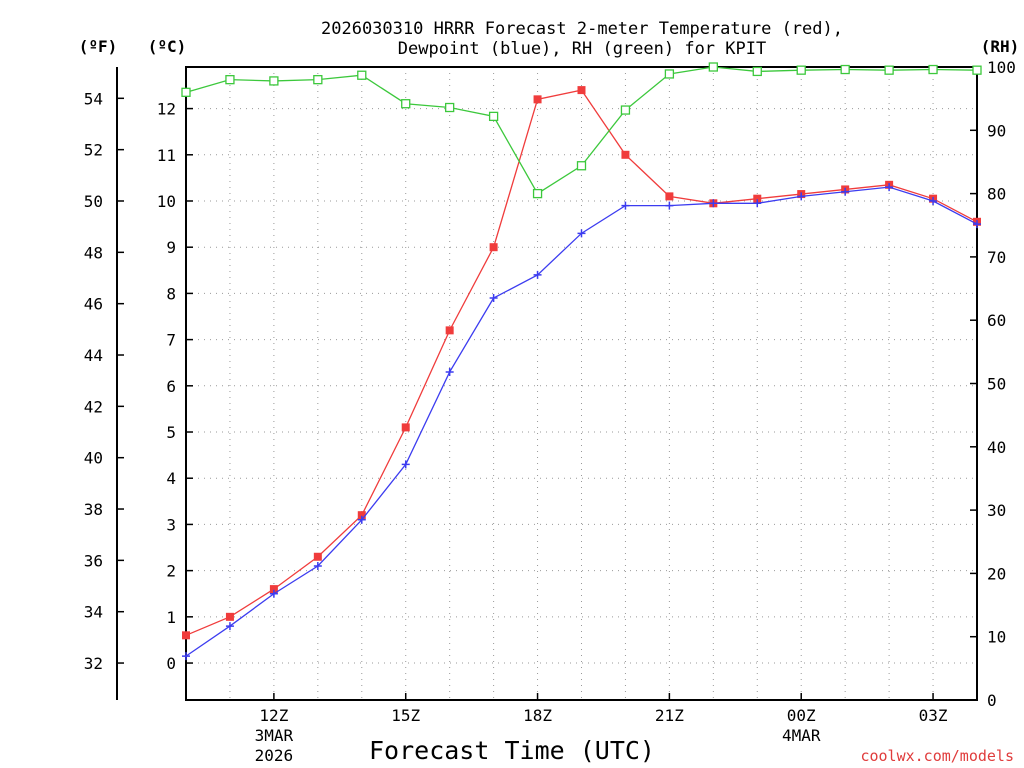 The image size is (1024, 768). What do you see at coordinates (537, 715) in the screenshot?
I see `x-tick-label: 18Z` at bounding box center [537, 715].